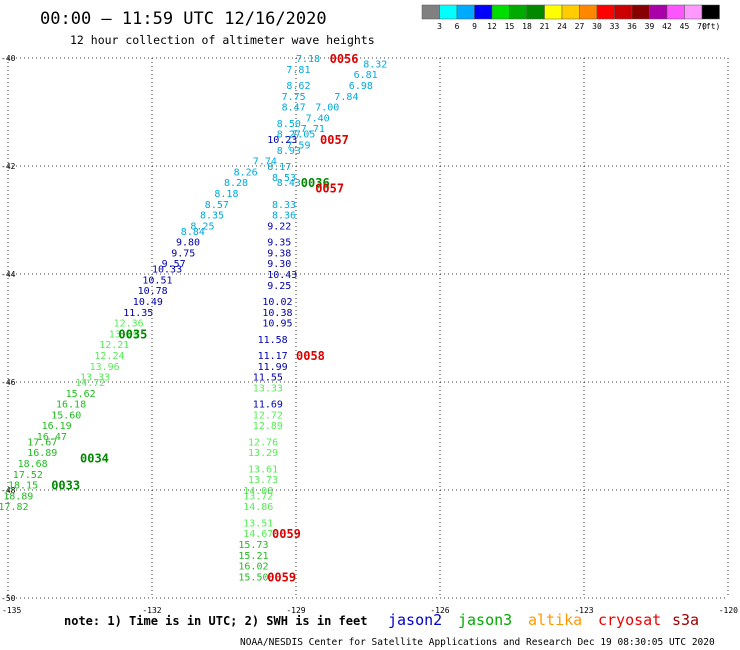 The height and width of the screenshot is (650, 740). What do you see at coordinates (318, 118) in the screenshot?
I see `wave-height-value: 7.40` at bounding box center [318, 118].